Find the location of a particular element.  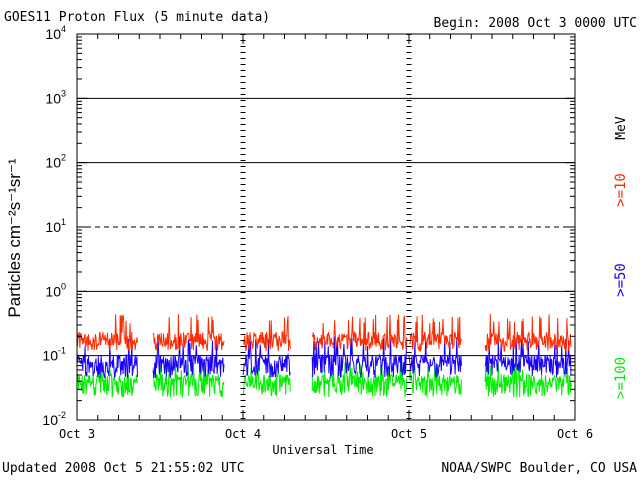

y-tick-exponent: 3 is located at coordinates (63, 93).